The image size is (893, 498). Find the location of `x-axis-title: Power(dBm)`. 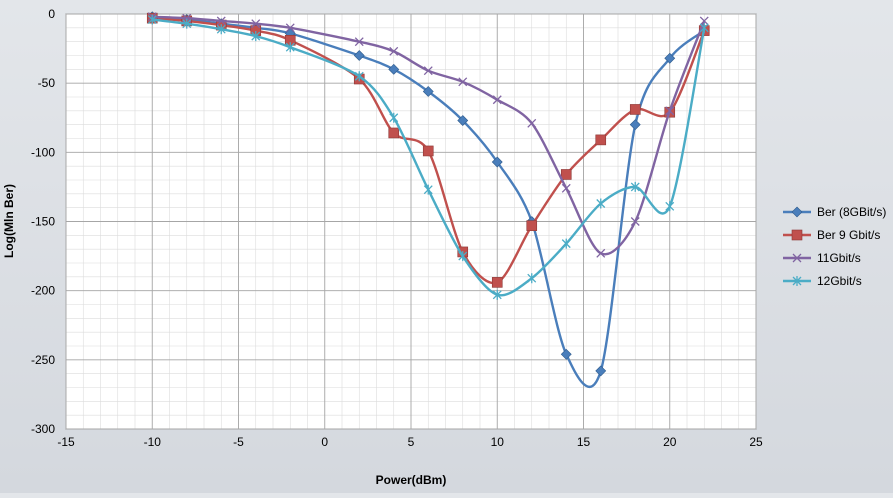

x-axis-title: Power(dBm) is located at coordinates (411, 480).